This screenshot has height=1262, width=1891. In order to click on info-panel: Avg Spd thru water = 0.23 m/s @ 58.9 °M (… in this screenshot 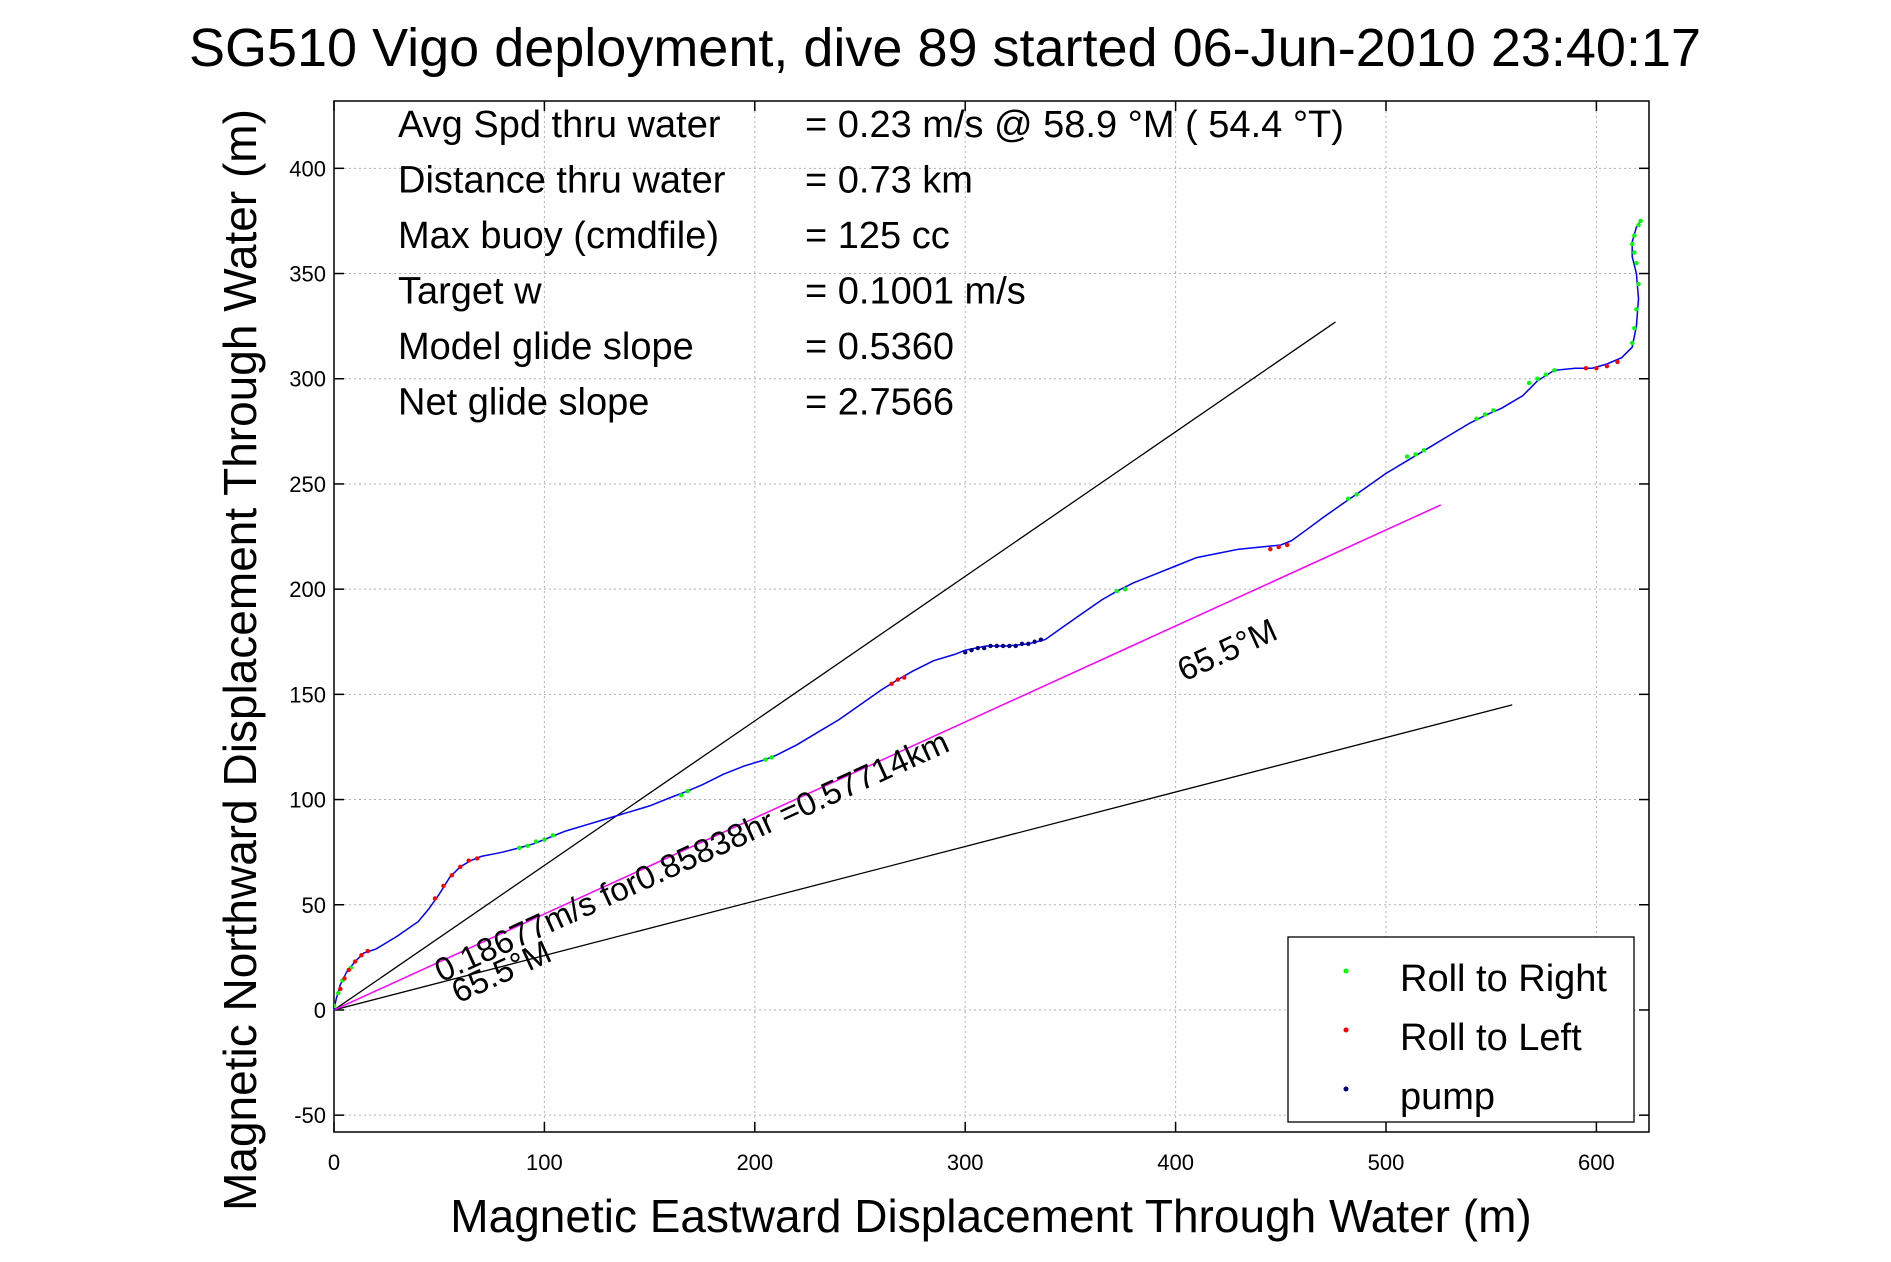, I will do `click(871, 264)`.